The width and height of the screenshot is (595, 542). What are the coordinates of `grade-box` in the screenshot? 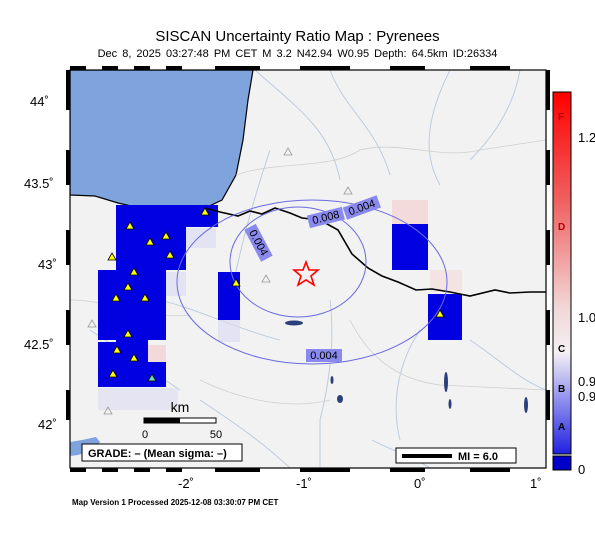 It's located at (162, 452).